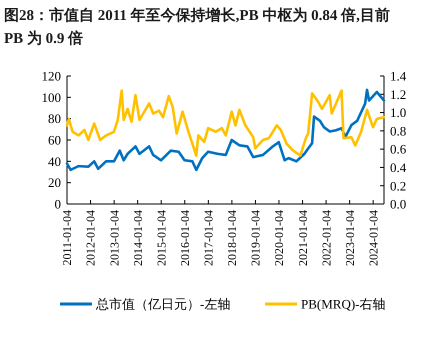 This screenshot has width=448, height=346. Describe the element at coordinates (91, 238) in the screenshot. I see `x-tick-label: 2012-01-04` at that location.